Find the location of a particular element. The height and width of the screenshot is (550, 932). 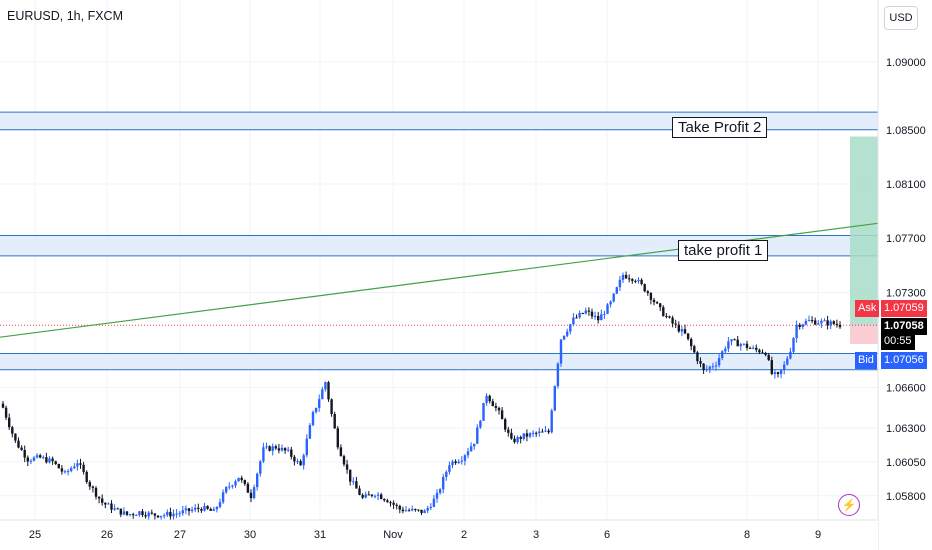

take-profit-2-label: Take Profit 2 is located at coordinates (720, 127).